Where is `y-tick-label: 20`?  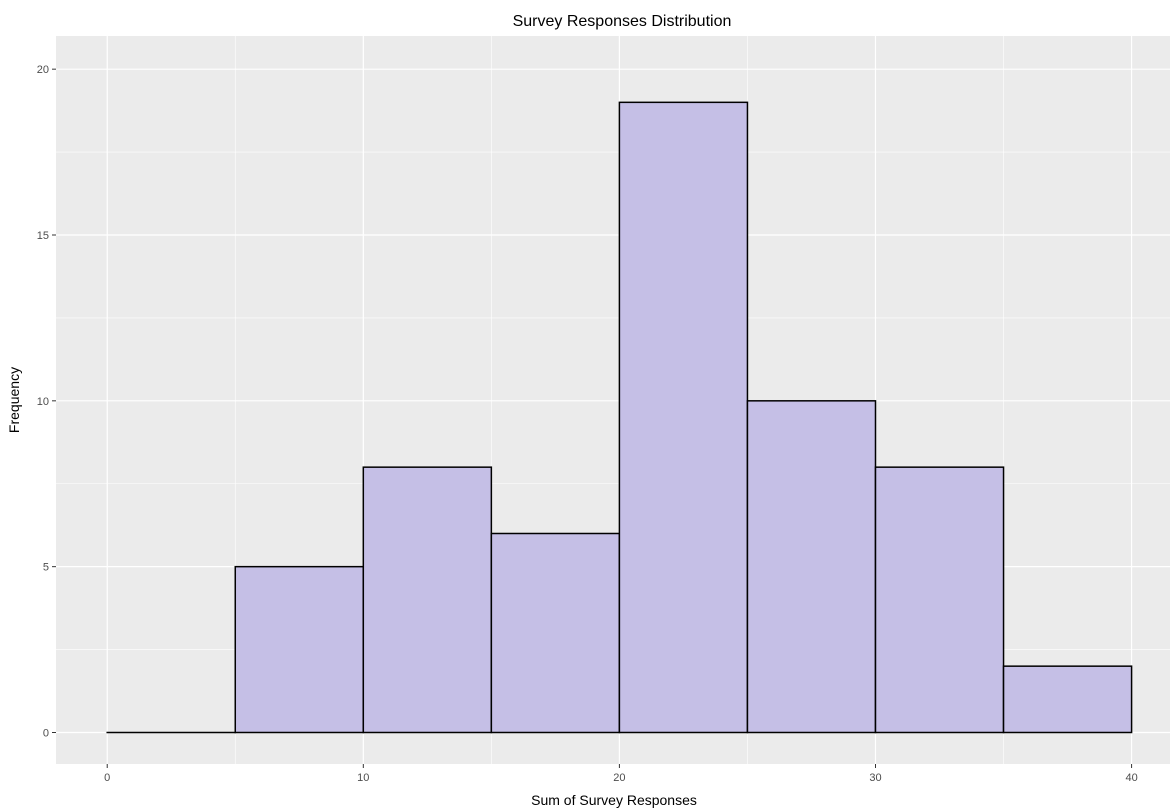
y-tick-label: 20 is located at coordinates (43, 70).